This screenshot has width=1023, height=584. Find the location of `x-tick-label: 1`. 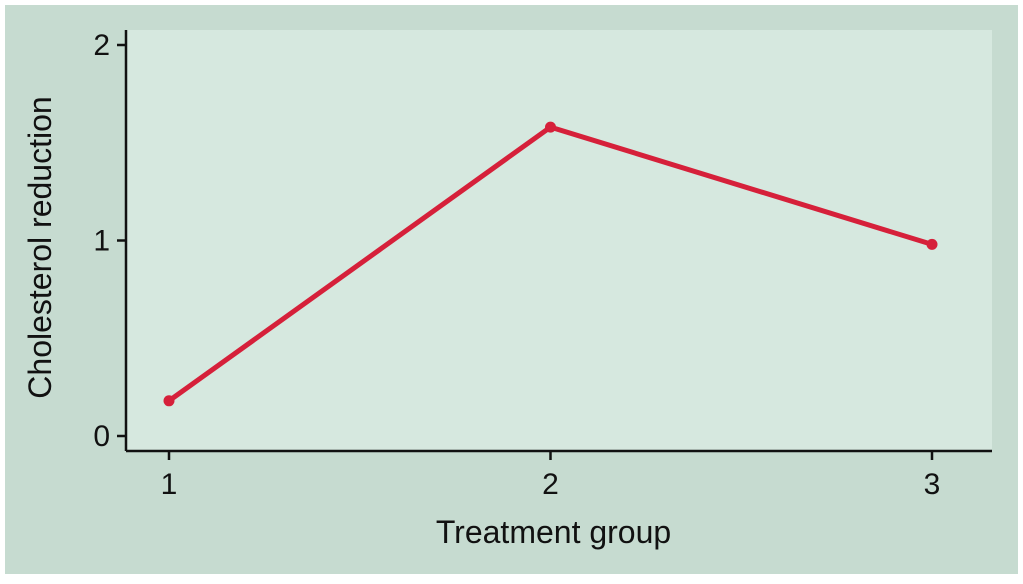

x-tick-label: 1 is located at coordinates (169, 484).